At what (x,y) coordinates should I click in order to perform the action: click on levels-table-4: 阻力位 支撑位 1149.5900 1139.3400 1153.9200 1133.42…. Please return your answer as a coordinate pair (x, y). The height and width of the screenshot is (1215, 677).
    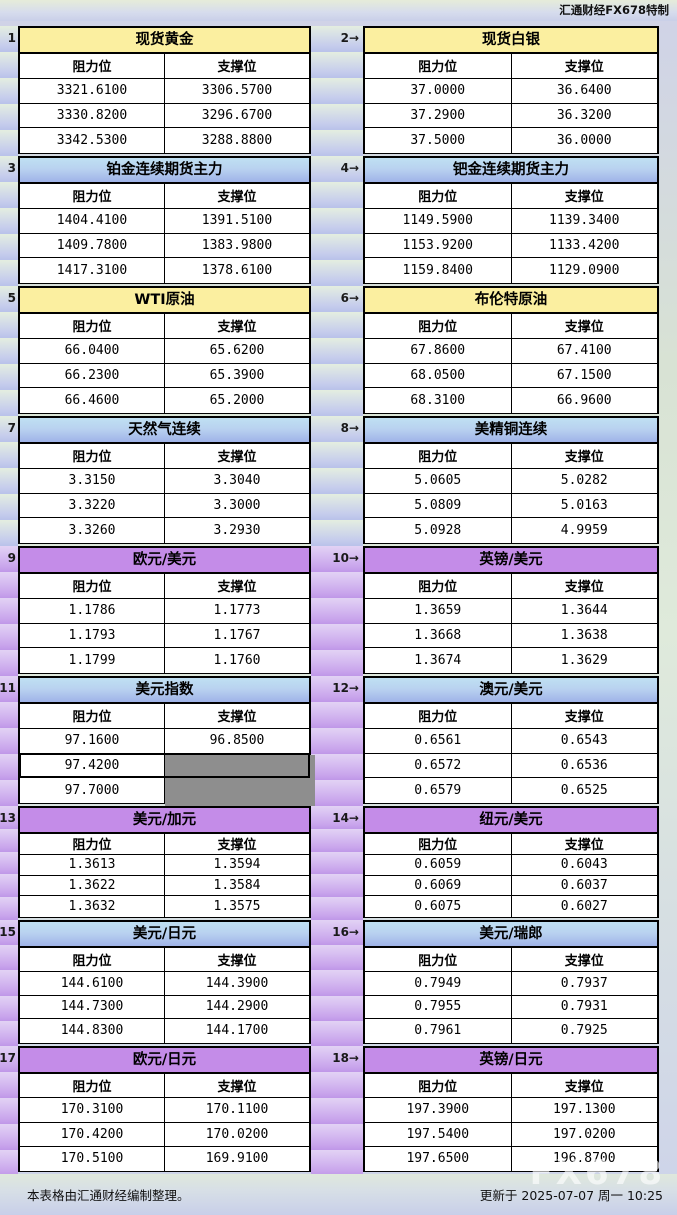
    Looking at the image, I should click on (511, 233).